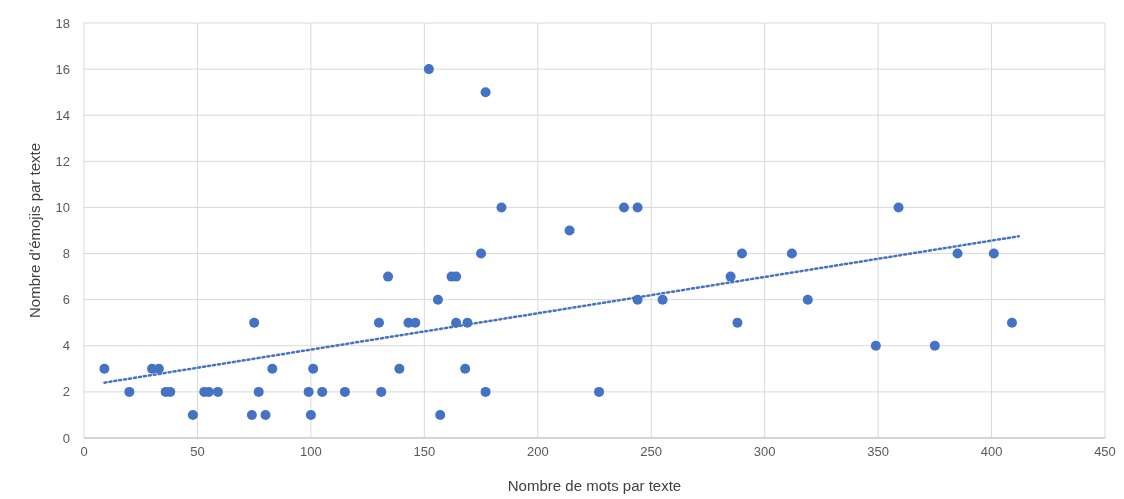 This screenshot has width=1124, height=499. What do you see at coordinates (878, 451) in the screenshot?
I see `x-tick-label: 350` at bounding box center [878, 451].